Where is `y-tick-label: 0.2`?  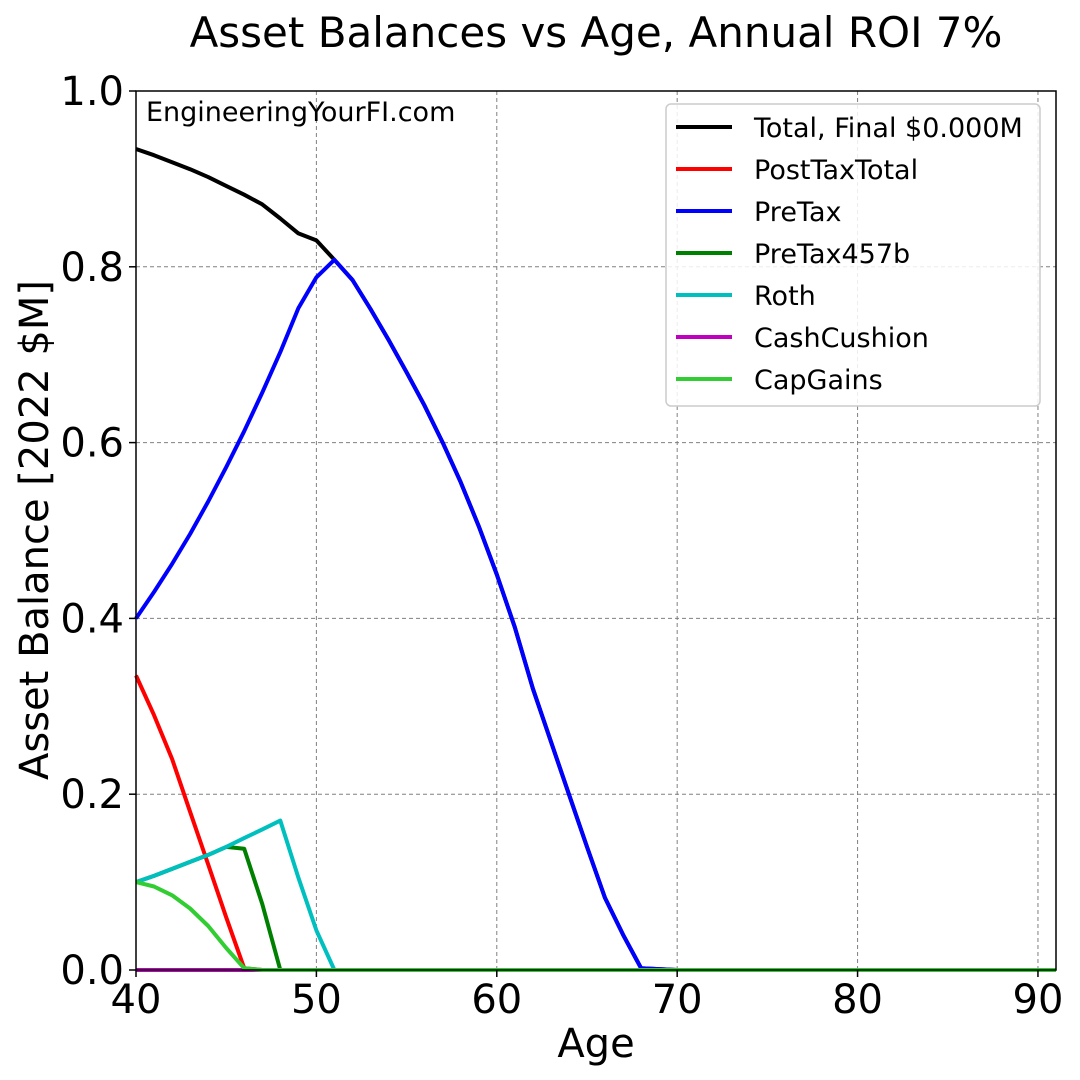 y-tick-label: 0.2 is located at coordinates (92, 795).